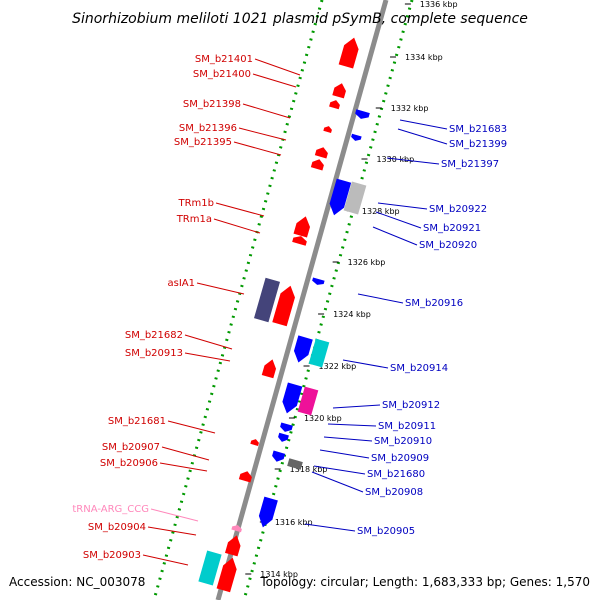  Describe the element at coordinates (308, 401) in the screenshot. I see `magenta-gene-feature` at that location.